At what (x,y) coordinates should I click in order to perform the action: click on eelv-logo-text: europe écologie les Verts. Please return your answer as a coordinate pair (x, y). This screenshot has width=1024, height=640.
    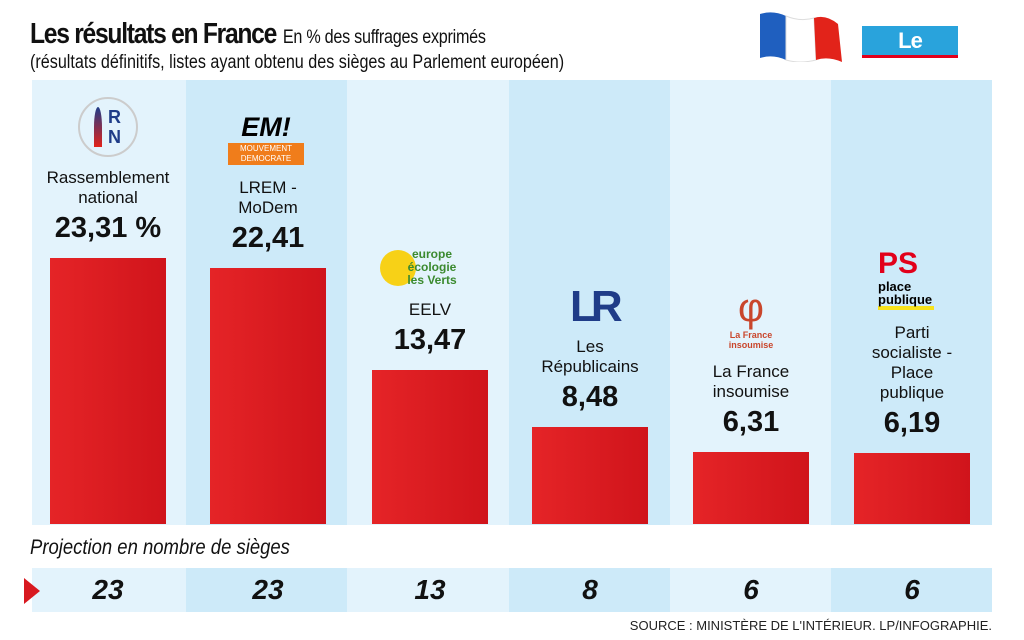
    Looking at the image, I should click on (432, 267).